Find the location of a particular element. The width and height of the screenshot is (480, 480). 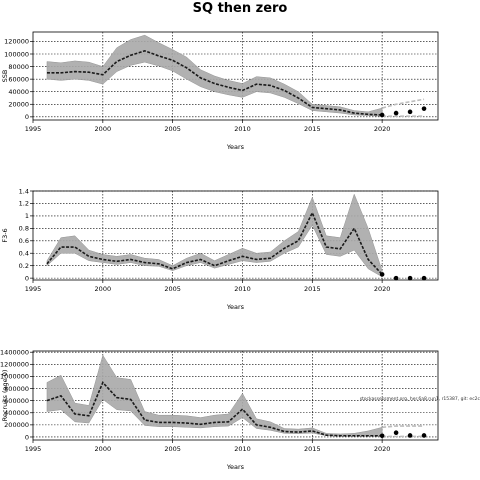

panel-1-xtick-label: 2020 is located at coordinates (382, 289).